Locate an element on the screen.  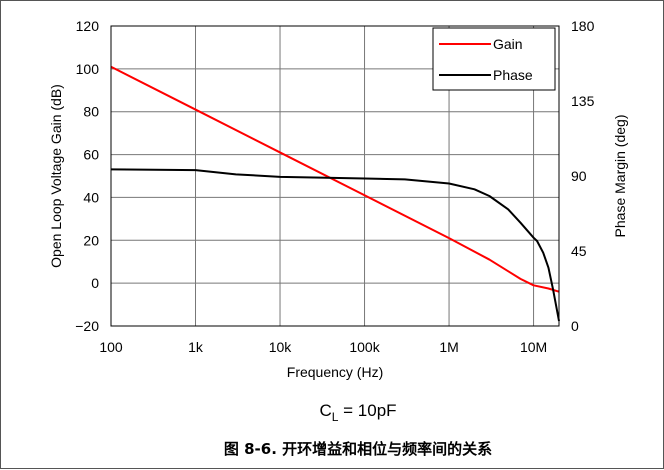
x-tick-label: 100 is located at coordinates (111, 347).